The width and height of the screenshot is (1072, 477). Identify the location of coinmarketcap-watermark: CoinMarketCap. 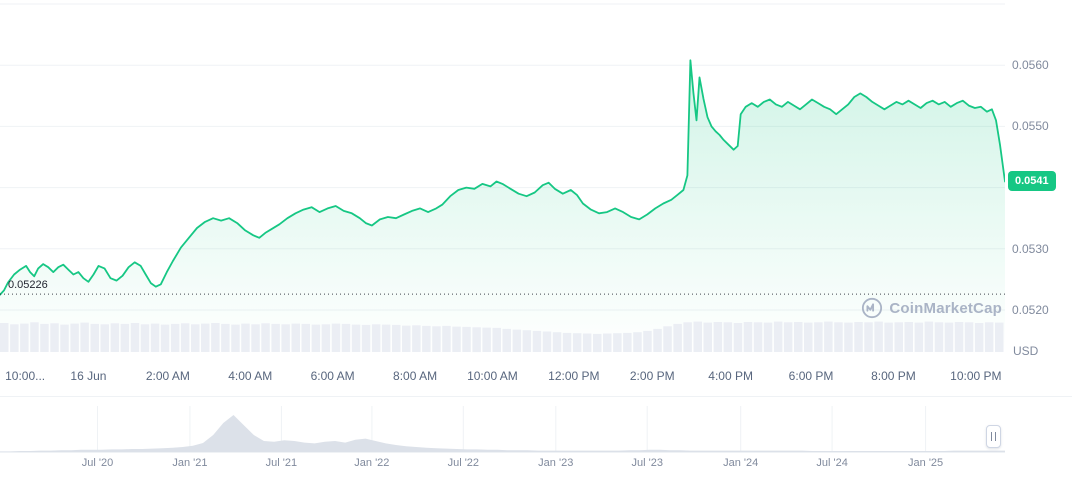
(931, 308).